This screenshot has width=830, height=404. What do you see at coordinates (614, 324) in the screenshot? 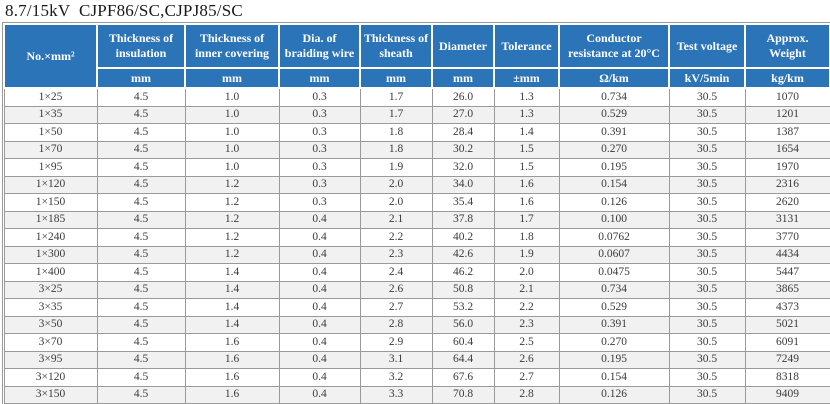
I see `cell: 0.391` at bounding box center [614, 324].